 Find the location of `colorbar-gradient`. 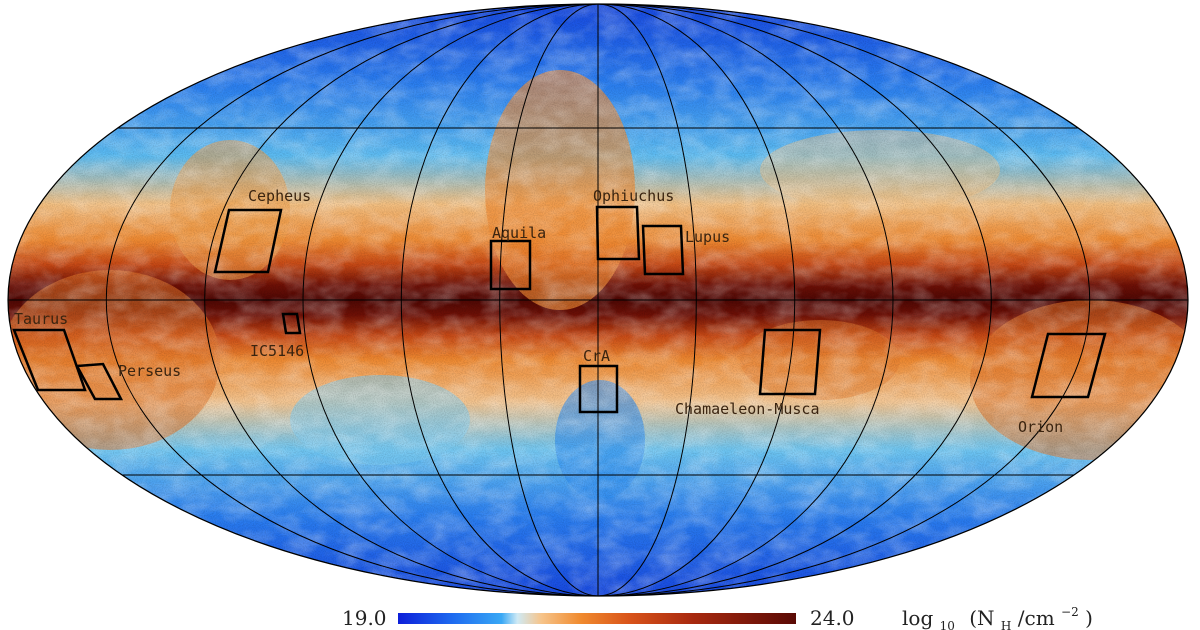

colorbar-gradient is located at coordinates (597, 618).